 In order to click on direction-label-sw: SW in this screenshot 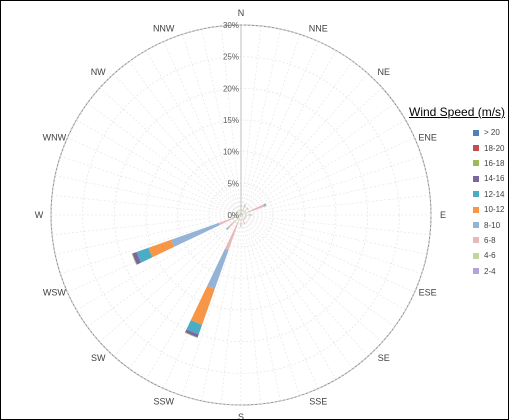, I will do `click(98, 358)`.